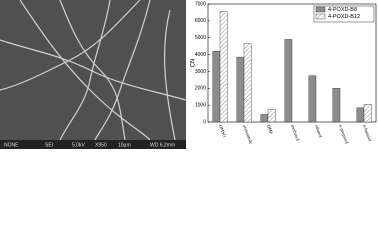 This screenshot has height=240, width=378. I want to click on caption-field: SEI, so click(49, 145).